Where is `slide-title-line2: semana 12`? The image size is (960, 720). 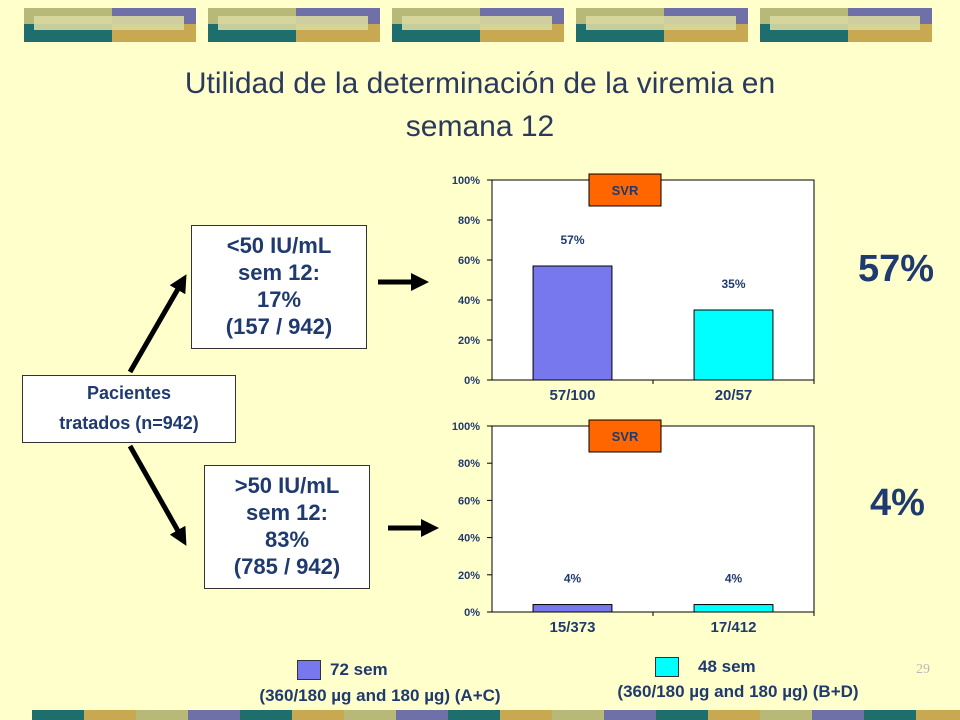
slide-title-line2: semana 12 is located at coordinates (480, 126).